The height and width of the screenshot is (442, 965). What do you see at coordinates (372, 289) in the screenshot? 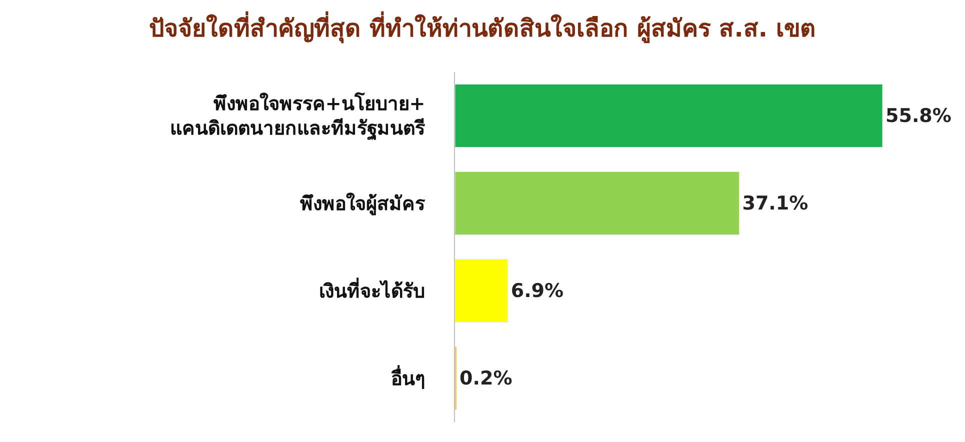
I see `y-tick-label: เงินที่จะได้รับ` at bounding box center [372, 289].